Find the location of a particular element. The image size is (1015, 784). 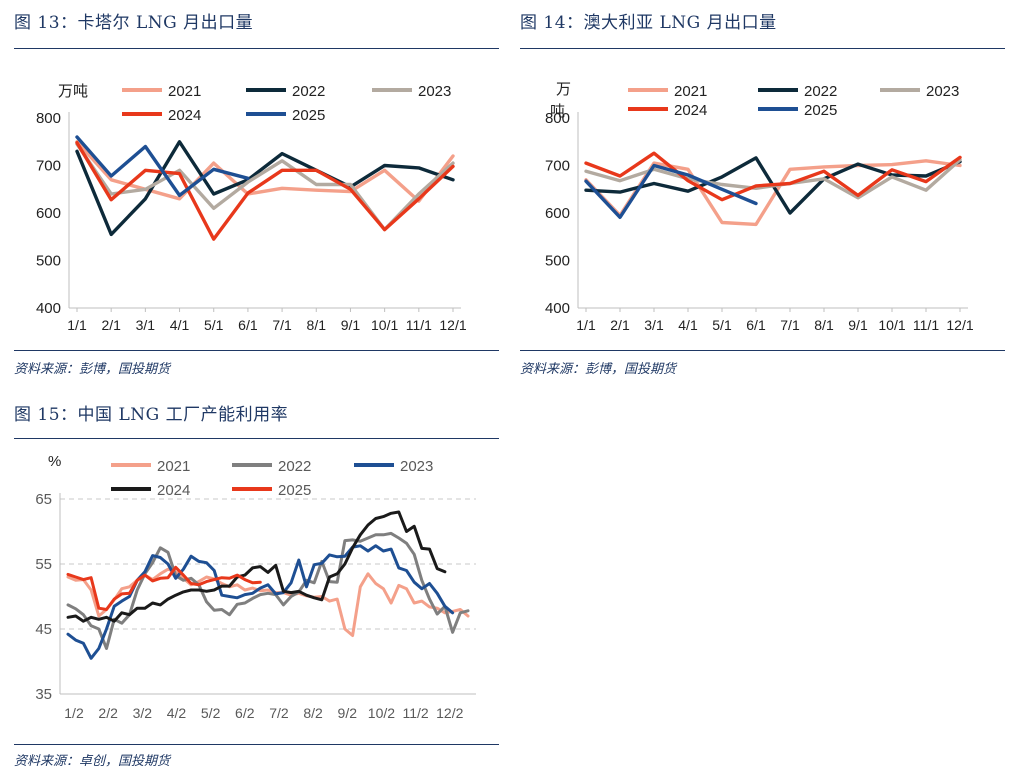

figure-title: 图 14：澳大利亚 LNG 月出口量 is located at coordinates (648, 23).